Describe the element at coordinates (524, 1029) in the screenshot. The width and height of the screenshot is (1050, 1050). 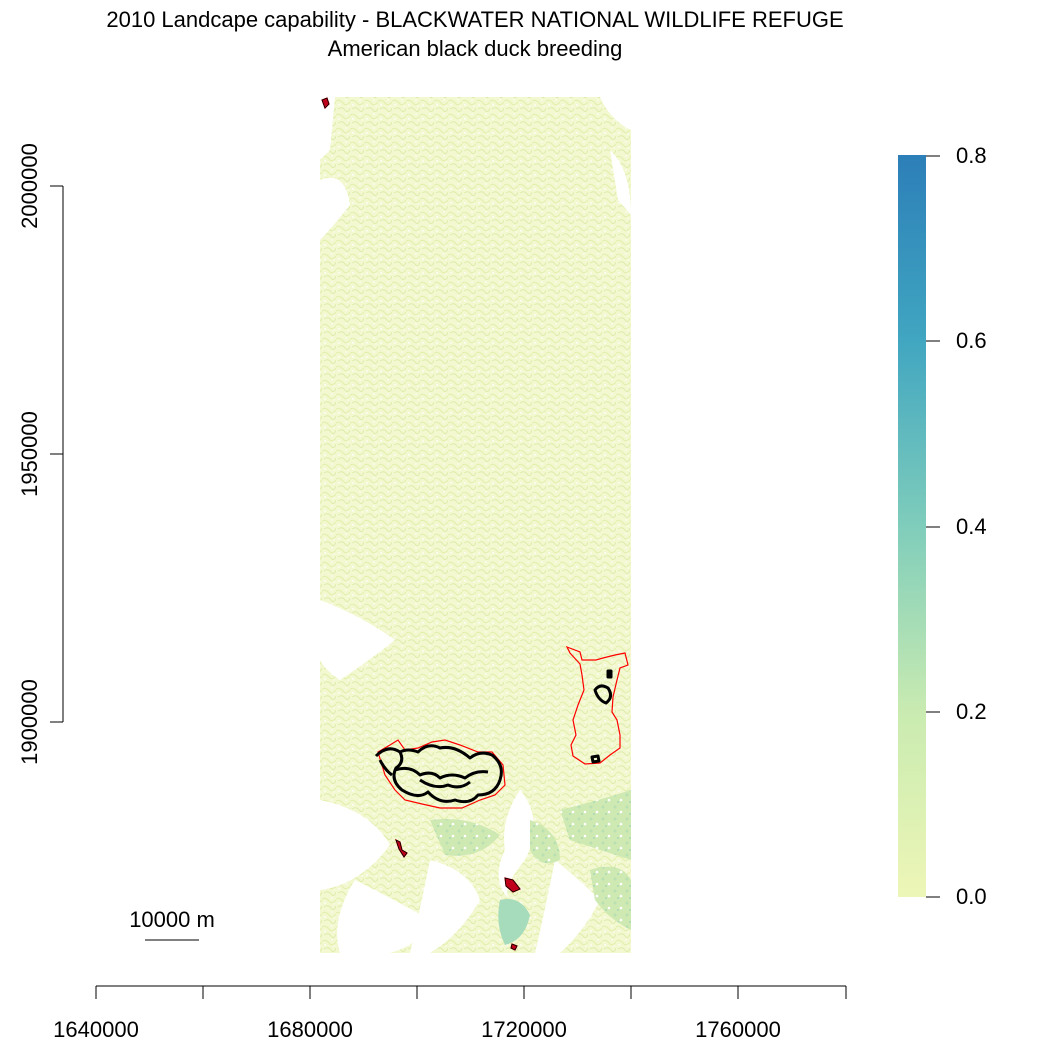
I see `x-tick-label: 1720000` at that location.